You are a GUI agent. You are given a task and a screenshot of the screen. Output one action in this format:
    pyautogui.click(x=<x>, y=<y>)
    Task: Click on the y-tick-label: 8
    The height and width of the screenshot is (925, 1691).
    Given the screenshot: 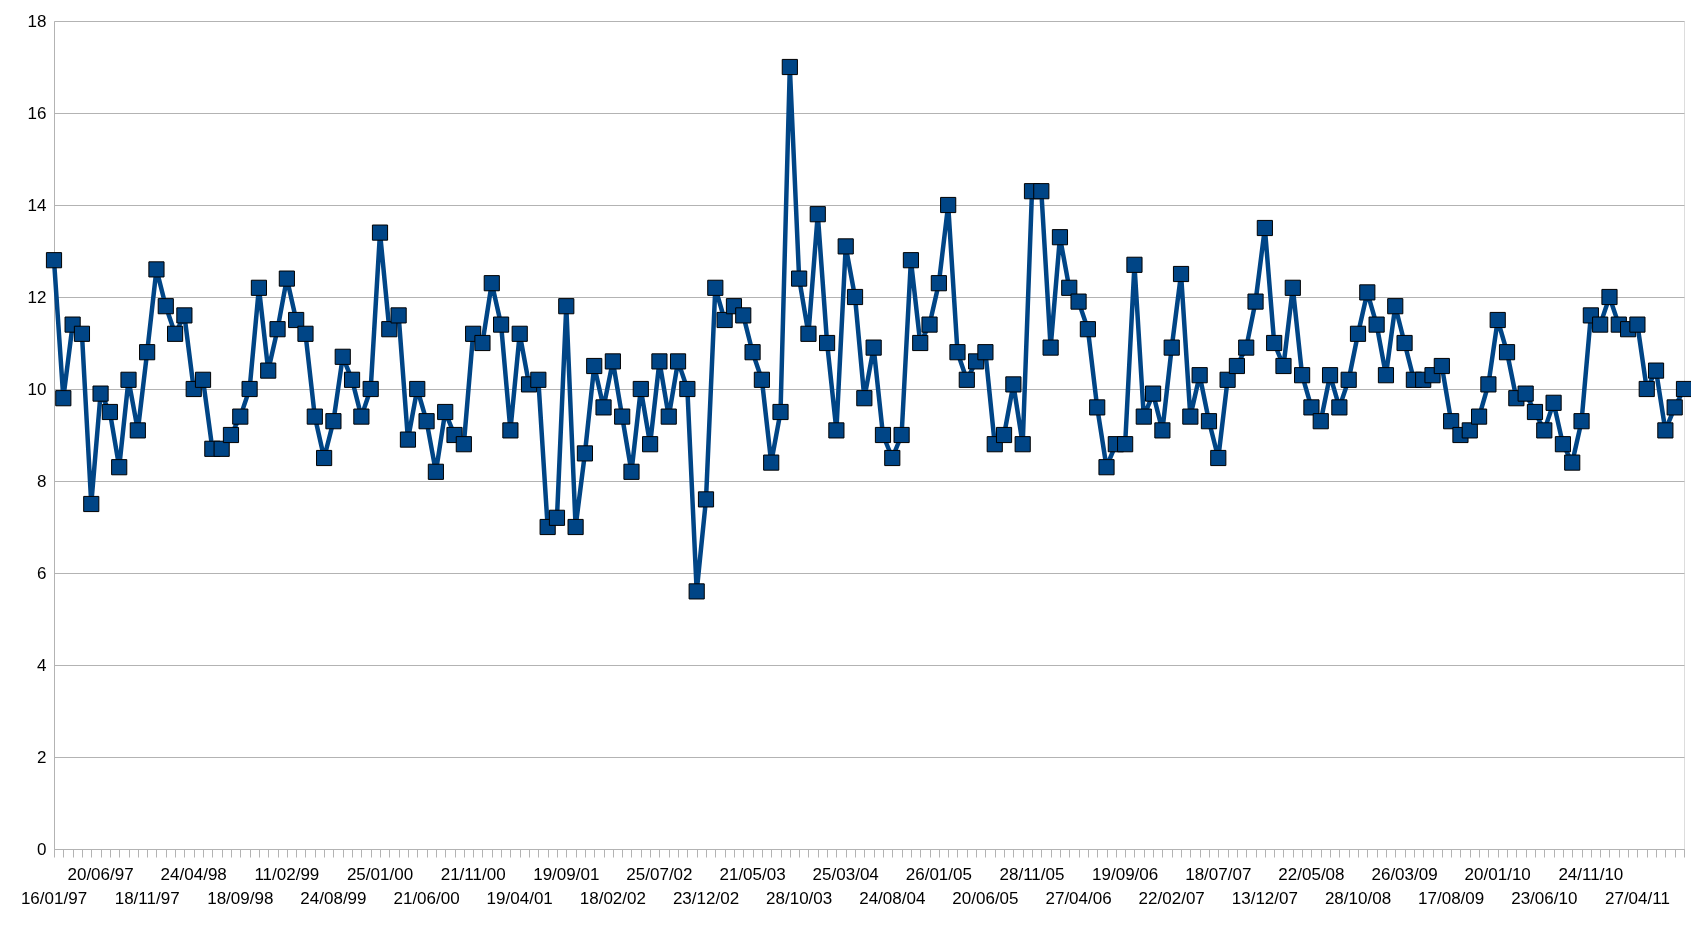 What is the action you would take?
    pyautogui.click(x=42, y=481)
    